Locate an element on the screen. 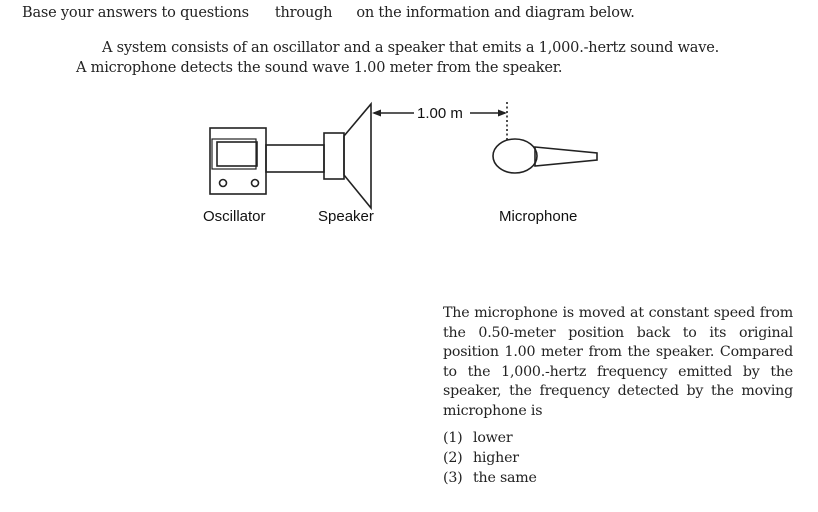  connector-cable is located at coordinates (295, 158).